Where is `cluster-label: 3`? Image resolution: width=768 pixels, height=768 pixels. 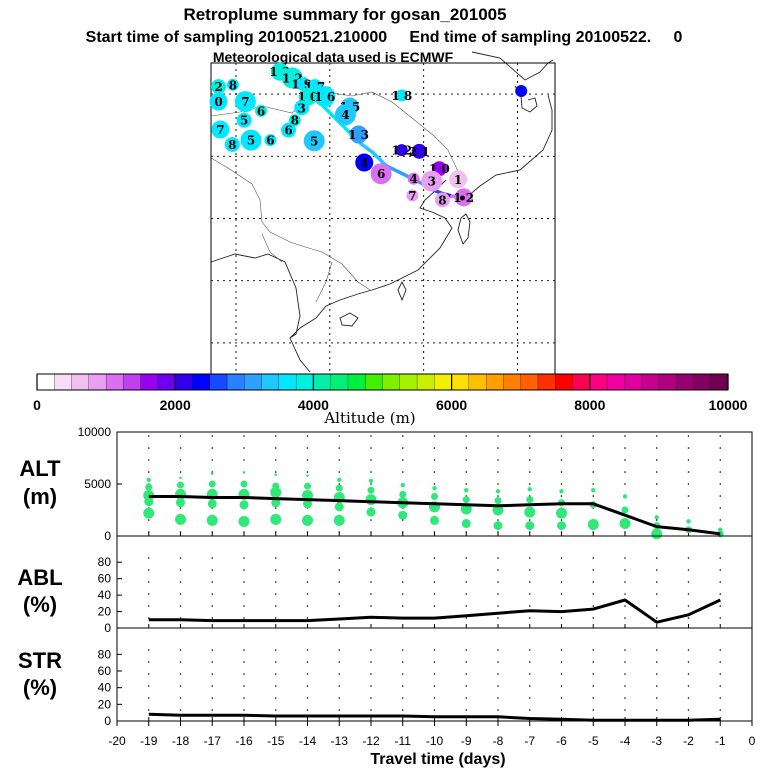
cluster-label: 3 is located at coordinates (302, 108).